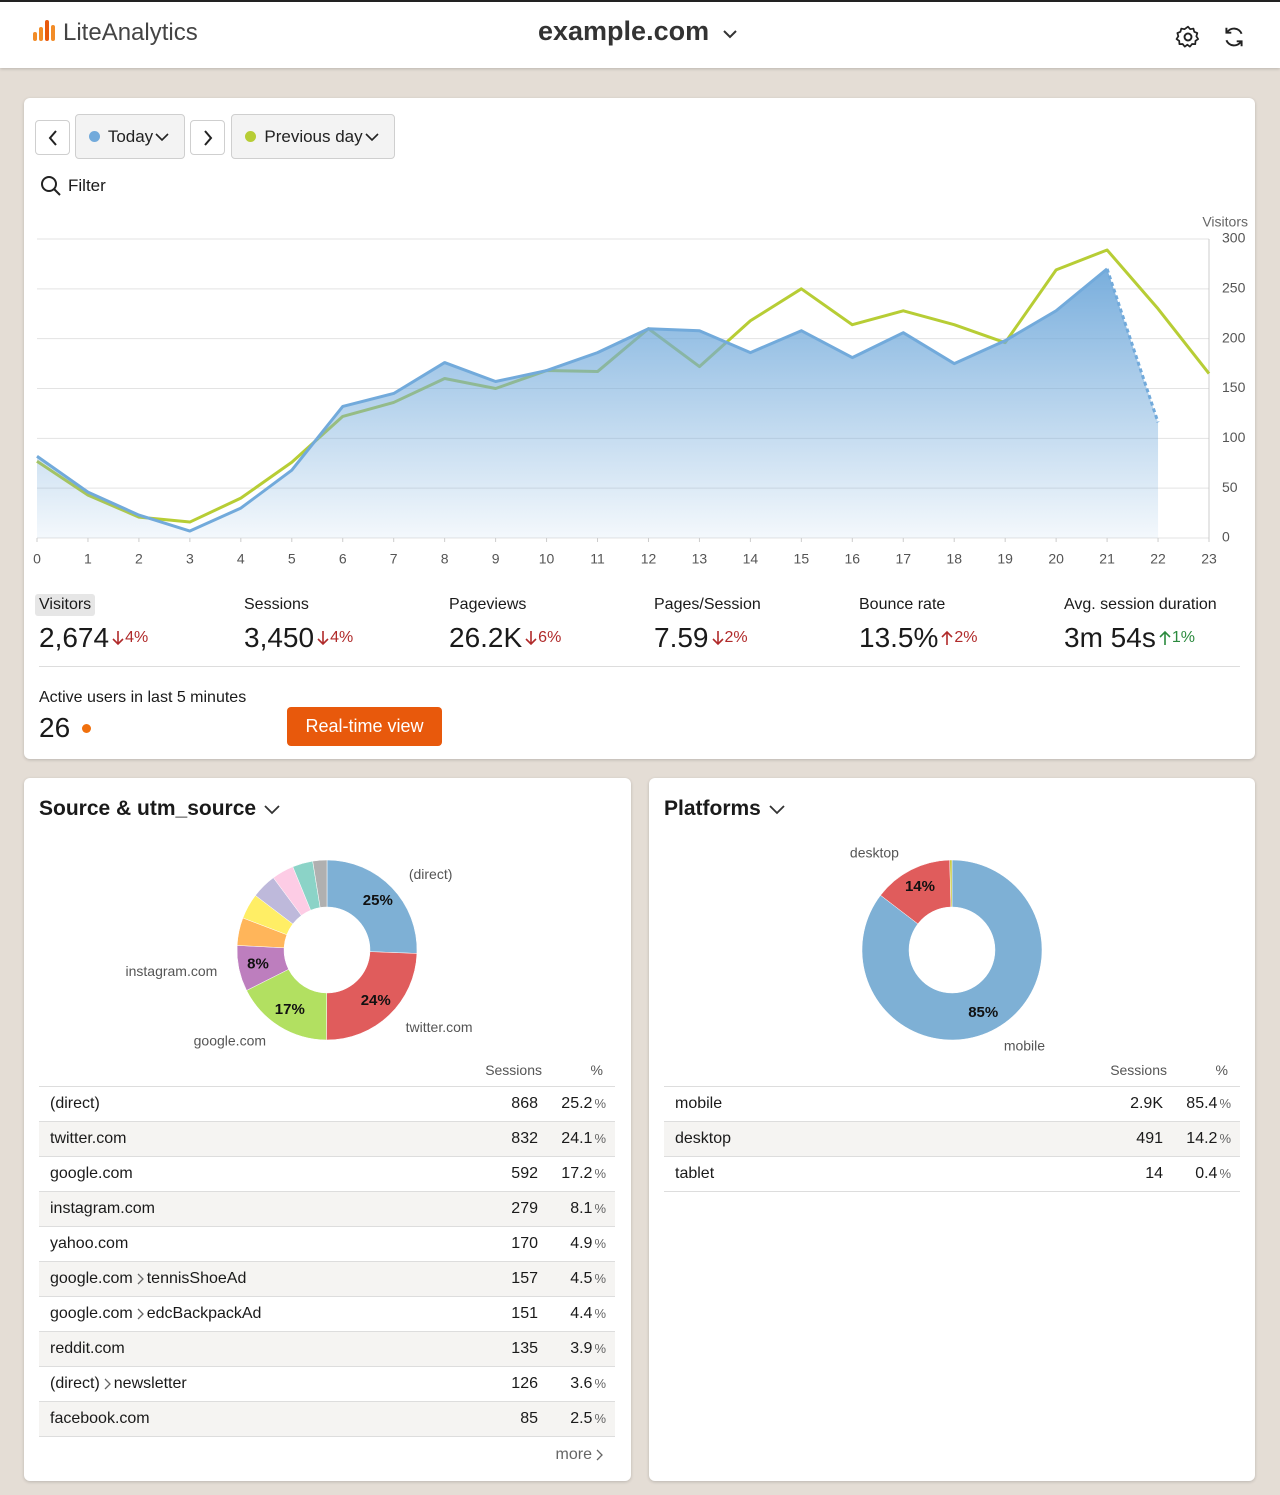 This screenshot has width=1280, height=1495. What do you see at coordinates (73, 186) in the screenshot?
I see `filter-button: Filter` at bounding box center [73, 186].